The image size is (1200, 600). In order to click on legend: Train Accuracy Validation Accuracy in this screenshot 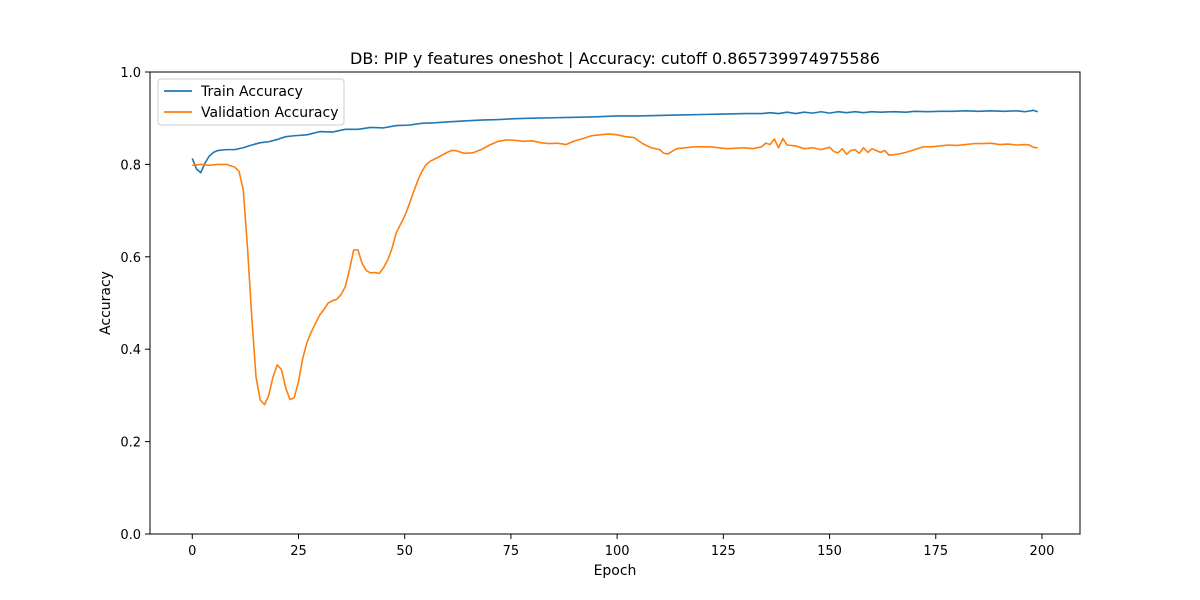, I will do `click(251, 102)`.